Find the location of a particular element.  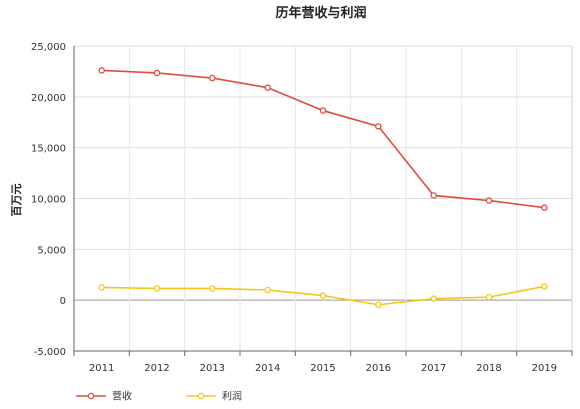

legend-label: 利润 is located at coordinates (232, 396).